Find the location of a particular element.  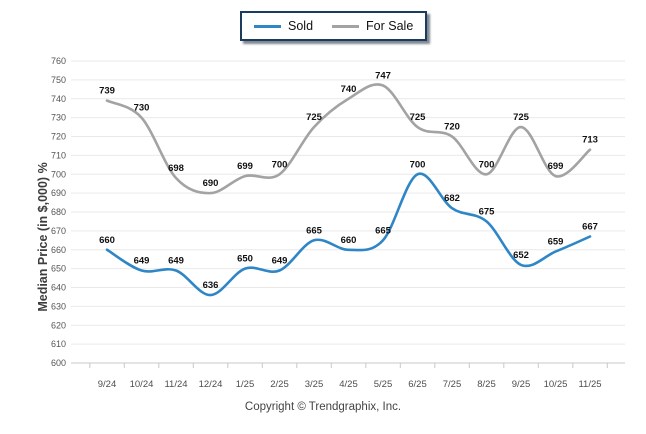

y-tick-label: 620 is located at coordinates (58, 325).